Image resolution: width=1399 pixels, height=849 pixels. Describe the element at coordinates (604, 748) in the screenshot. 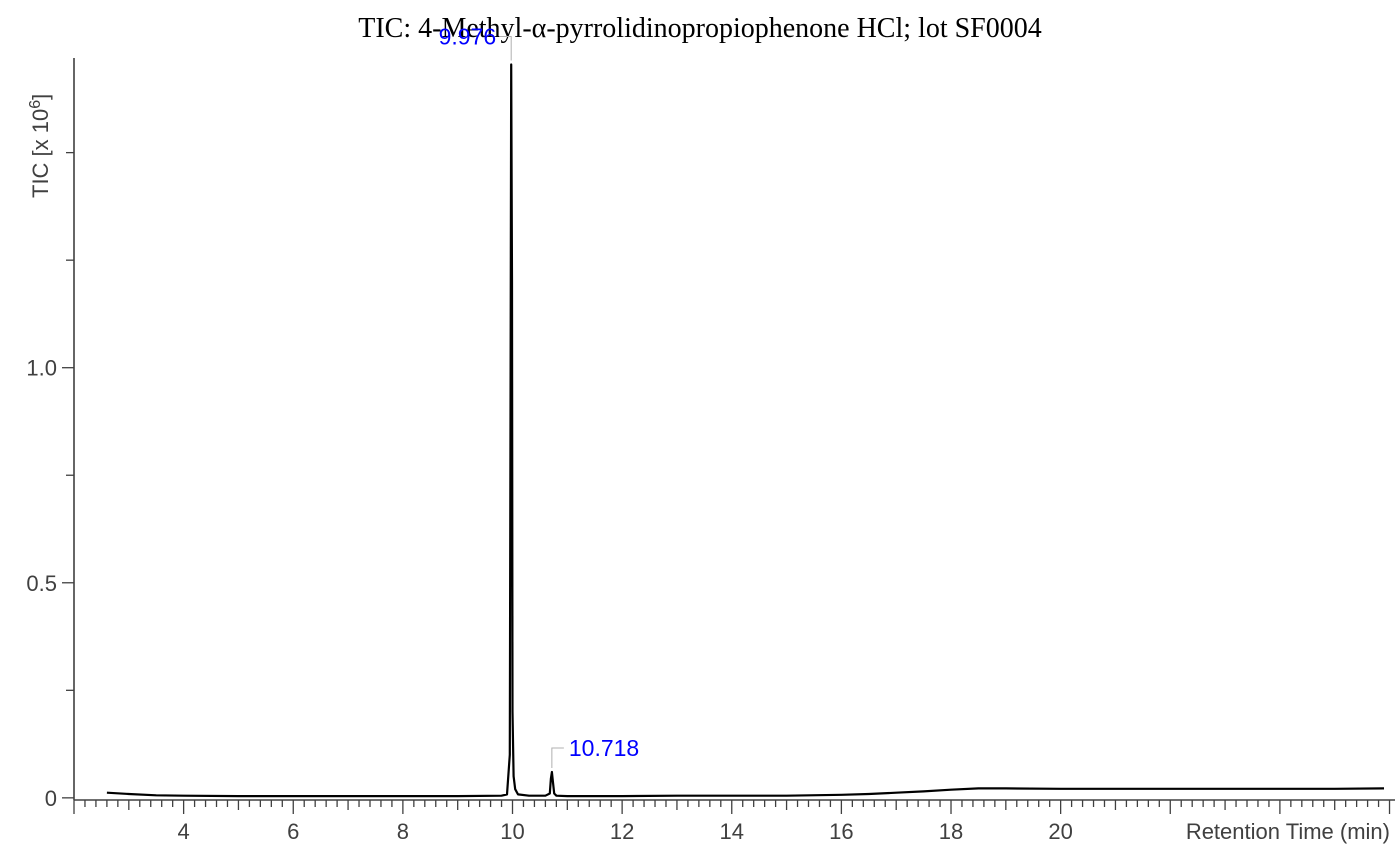

I see `peak-label-text: 10.718` at that location.